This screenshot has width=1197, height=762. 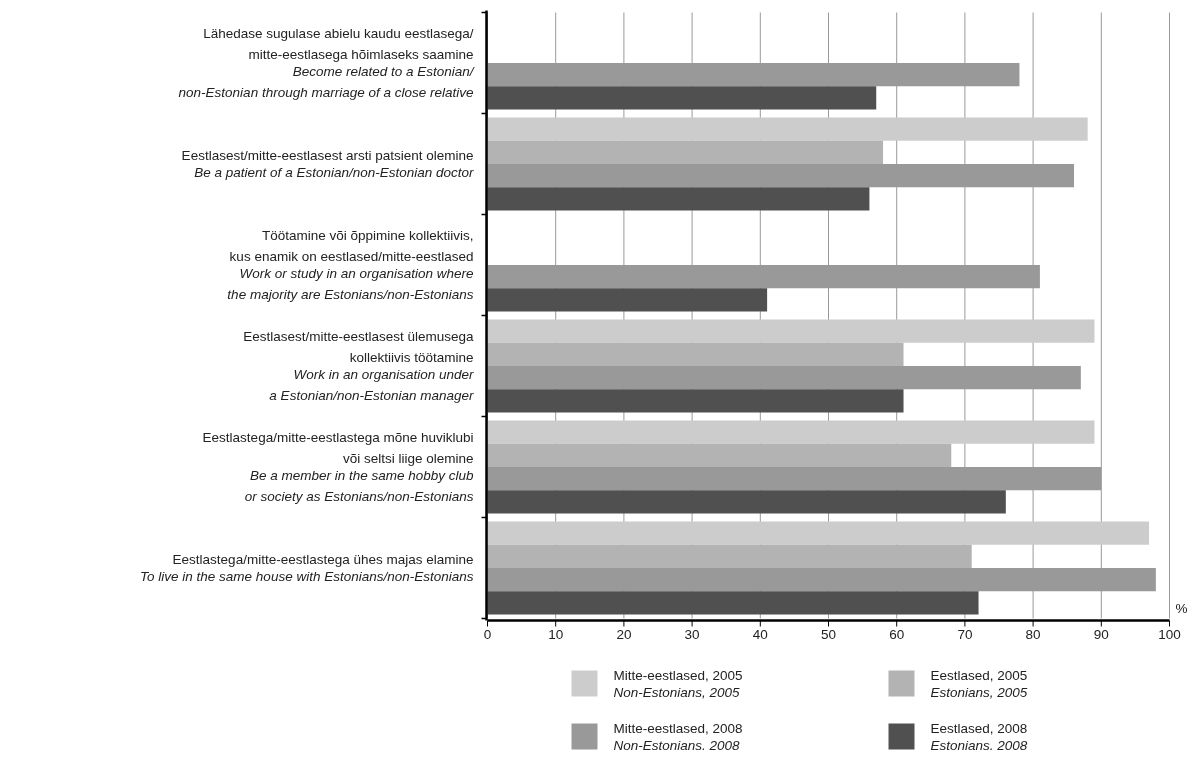 What do you see at coordinates (828, 634) in the screenshot?
I see `x-tick-label: 50` at bounding box center [828, 634].